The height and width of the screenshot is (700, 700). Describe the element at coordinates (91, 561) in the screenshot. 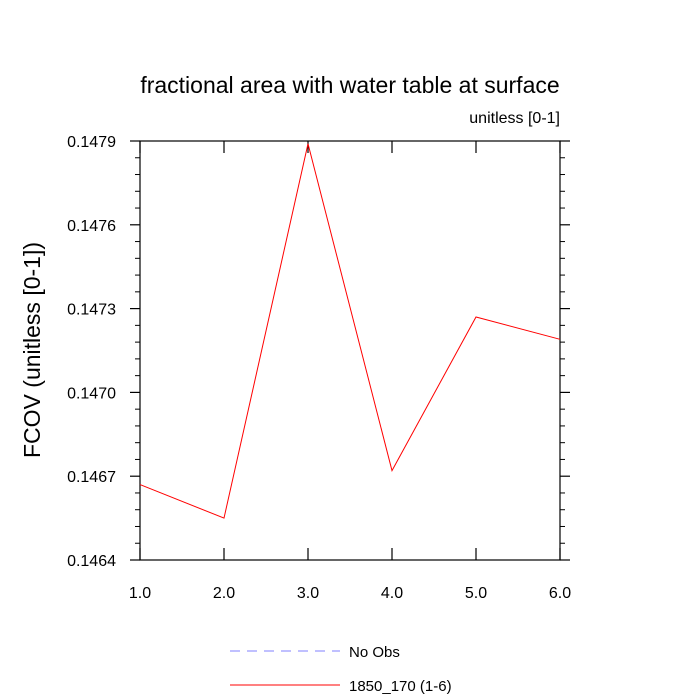

I see `y-tick-label: 0.1464` at that location.